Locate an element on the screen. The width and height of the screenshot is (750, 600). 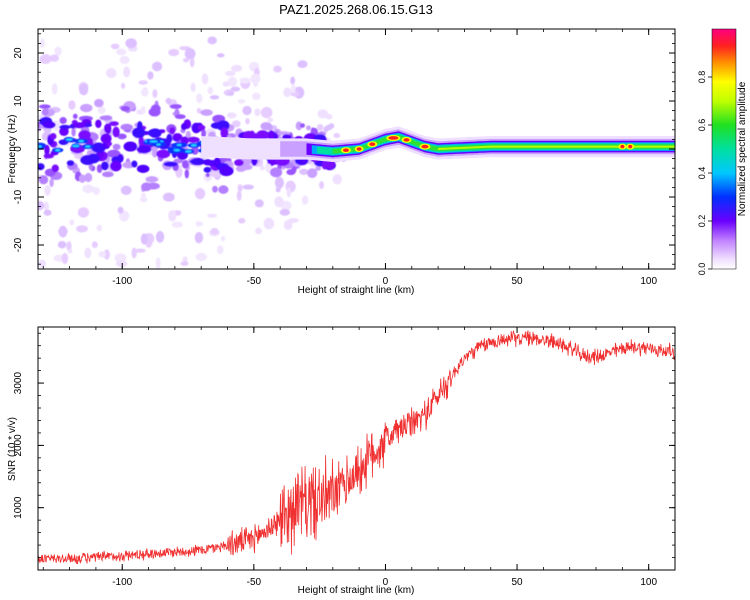
spectrogram-x-tick-label: -50 is located at coordinates (254, 281).